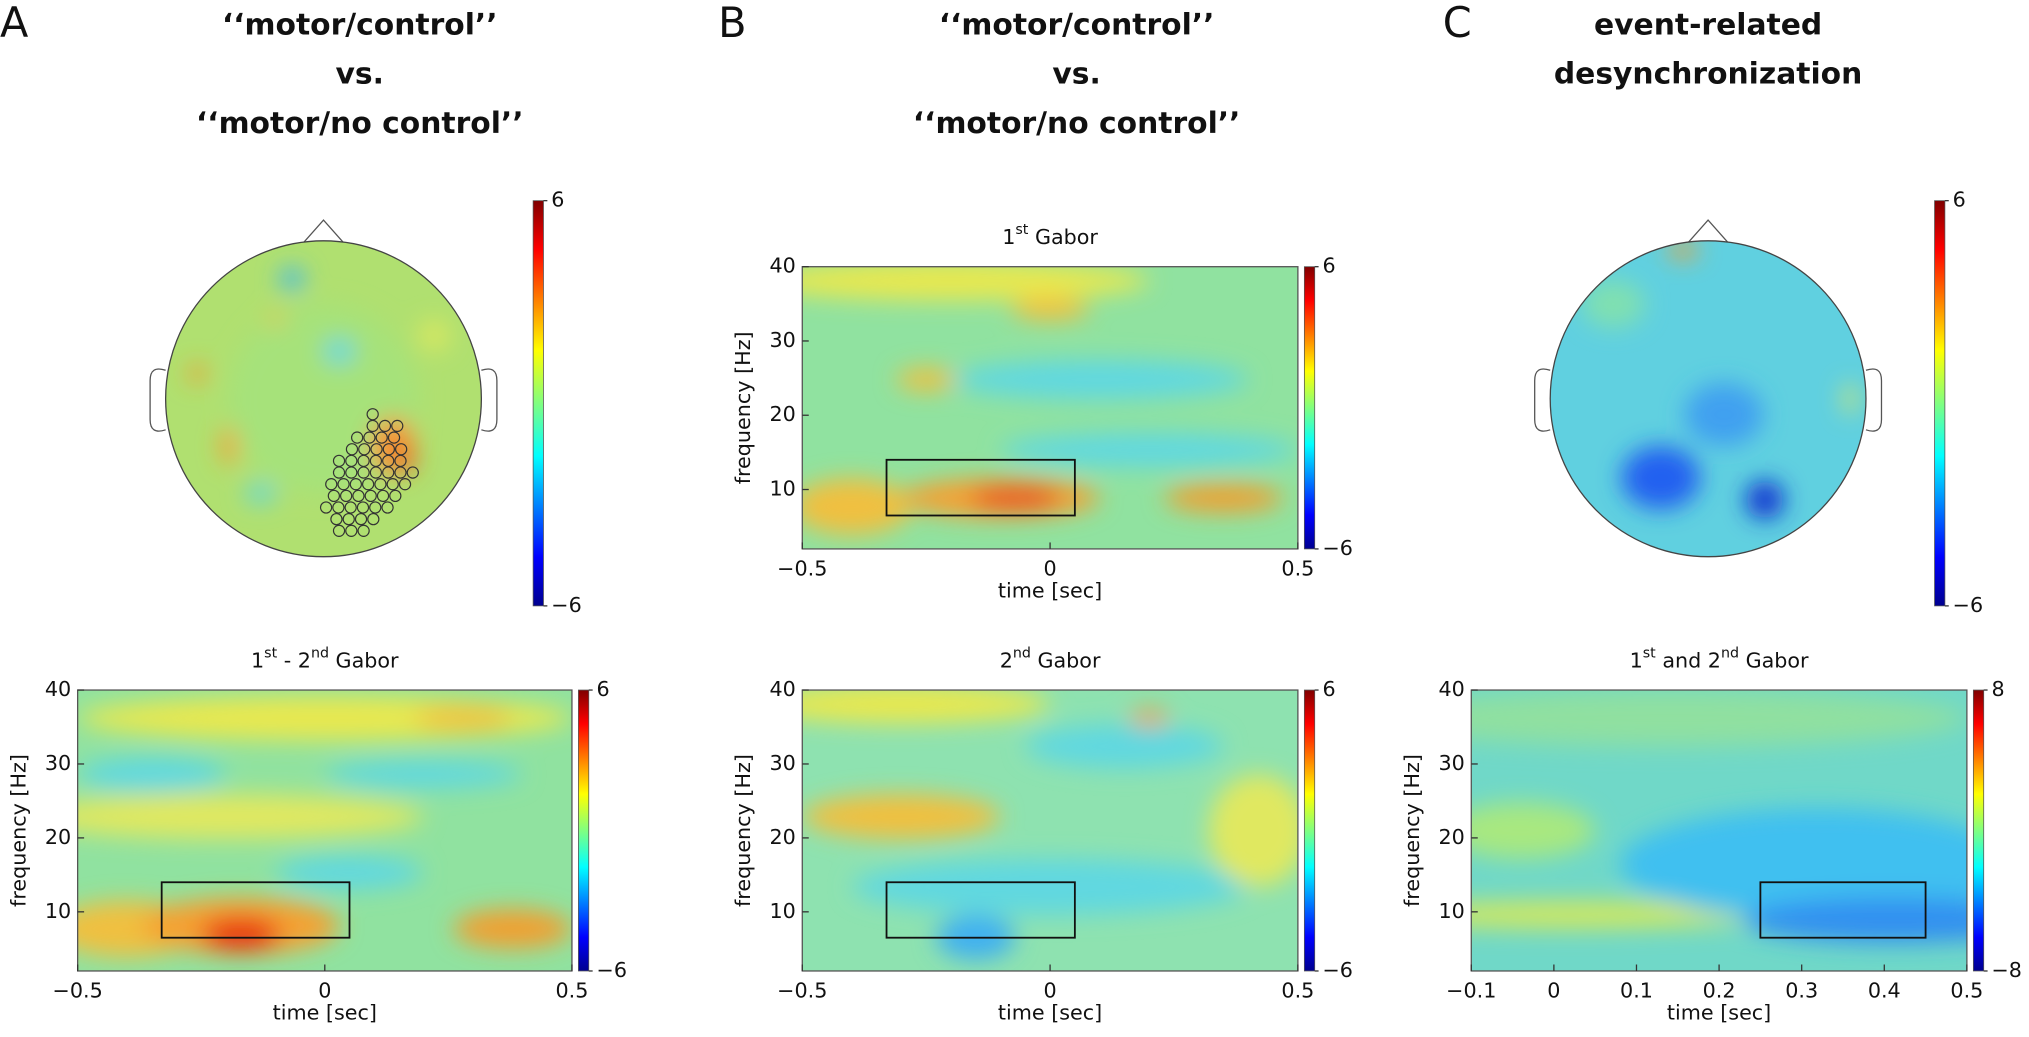  Describe the element at coordinates (732, 23) in the screenshot. I see `panel-letter: B` at that location.